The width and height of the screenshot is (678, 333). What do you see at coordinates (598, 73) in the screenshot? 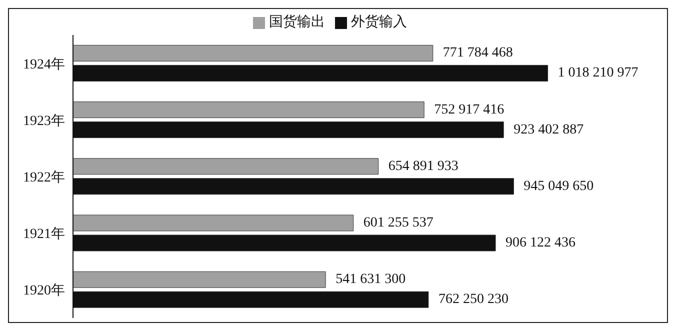
I see `data-label: 1 018 210 977` at bounding box center [598, 73].